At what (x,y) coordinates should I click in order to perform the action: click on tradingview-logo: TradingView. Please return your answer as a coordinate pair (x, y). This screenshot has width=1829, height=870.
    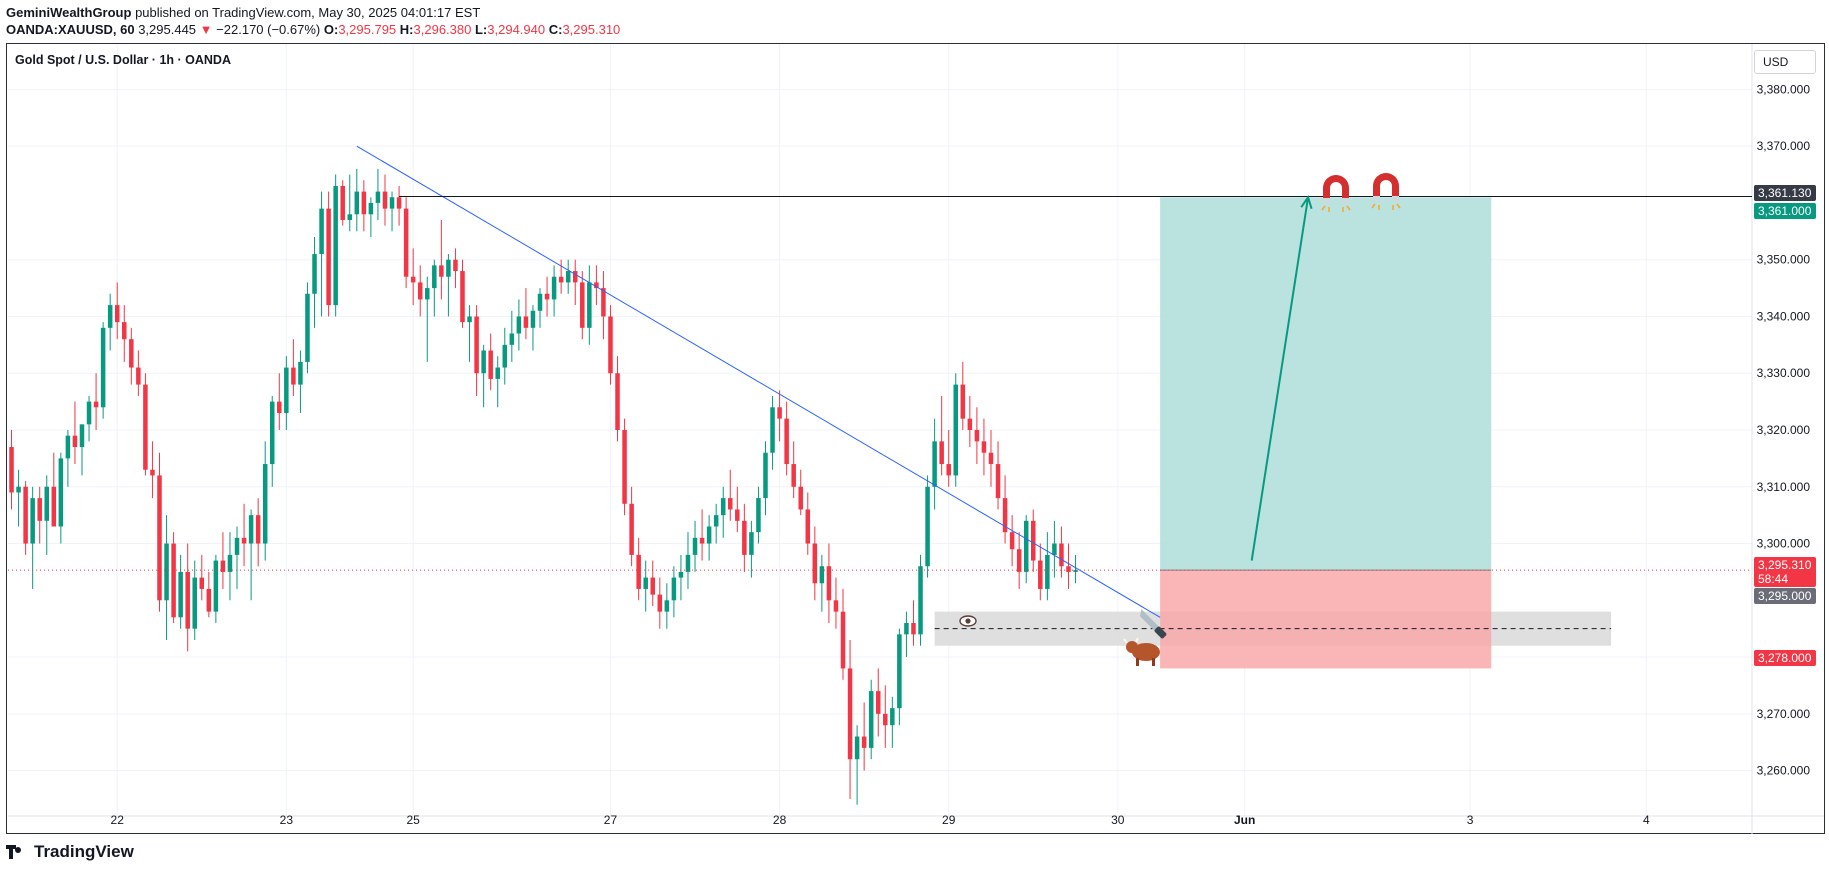
    Looking at the image, I should click on (70, 852).